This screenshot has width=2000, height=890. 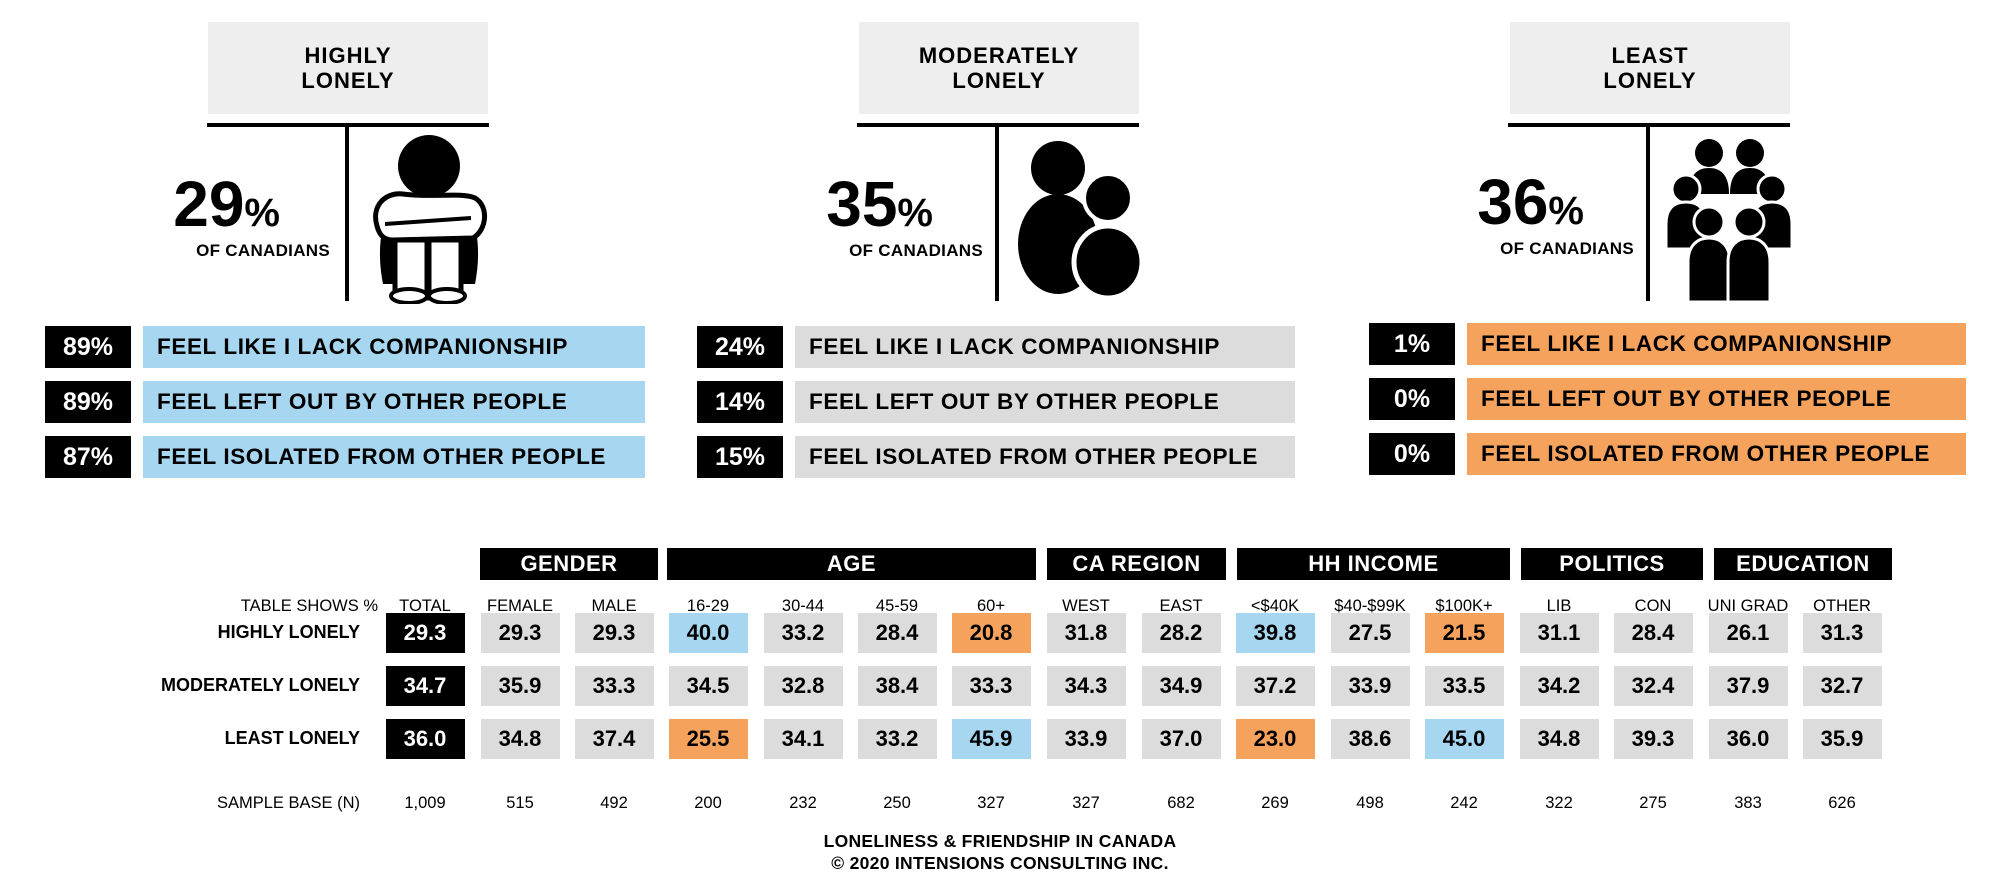 What do you see at coordinates (803, 606) in the screenshot?
I see `column-header: 30-44` at bounding box center [803, 606].